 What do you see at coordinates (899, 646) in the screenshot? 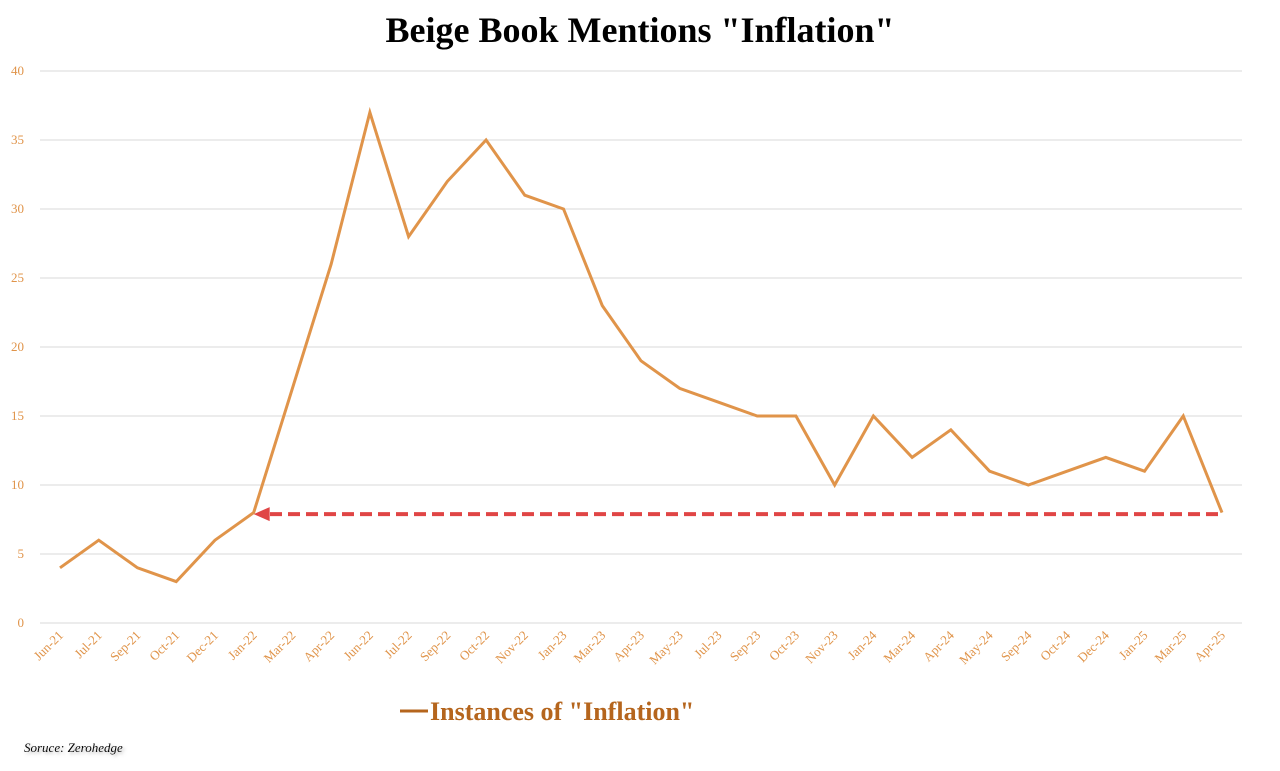
I see `x-tick-label: Mar-24` at bounding box center [899, 646].